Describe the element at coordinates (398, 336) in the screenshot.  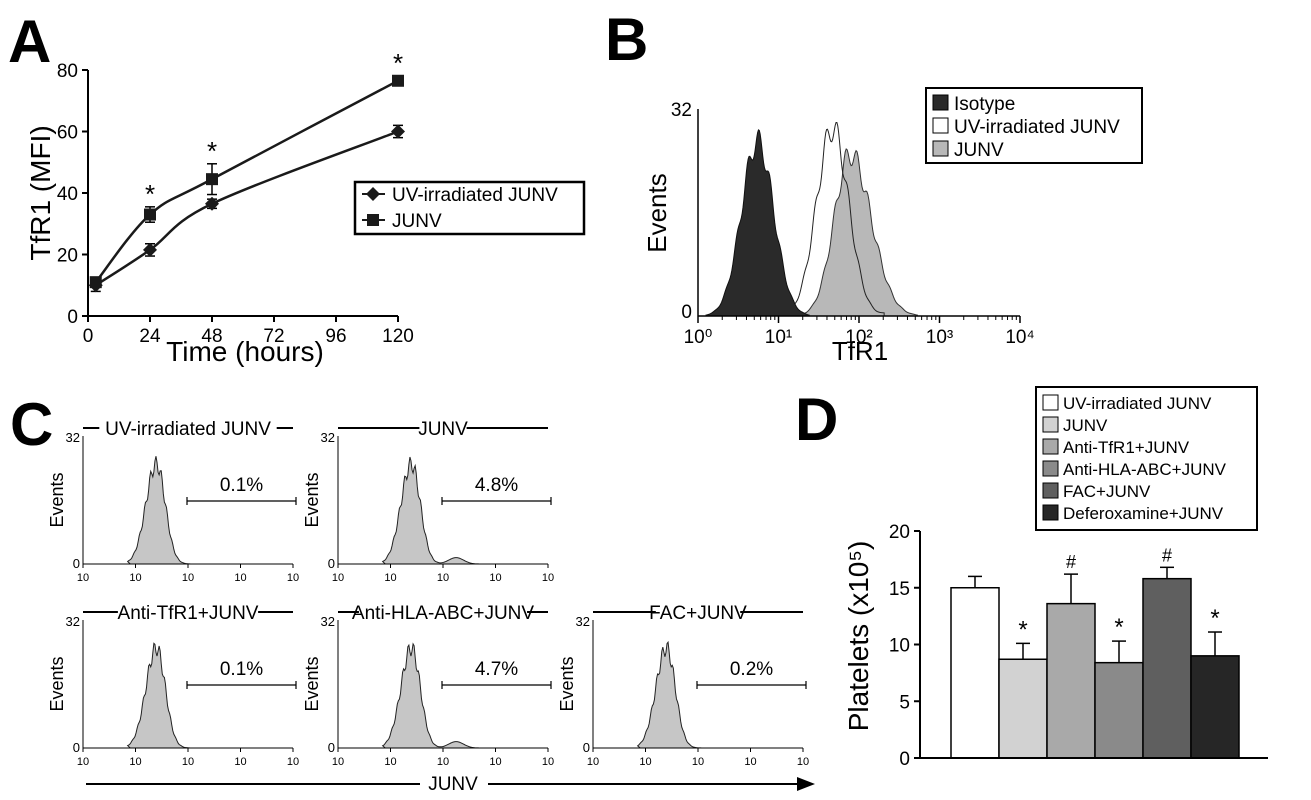
I see `x-tick-label: 120` at that location.